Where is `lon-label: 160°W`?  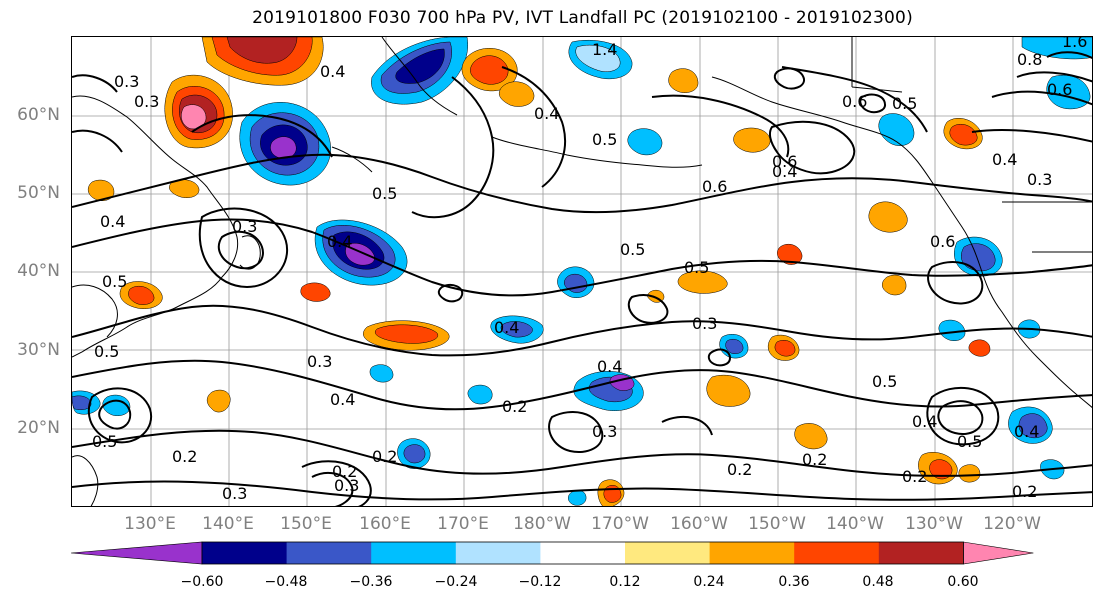
lon-label: 160°W is located at coordinates (699, 524).